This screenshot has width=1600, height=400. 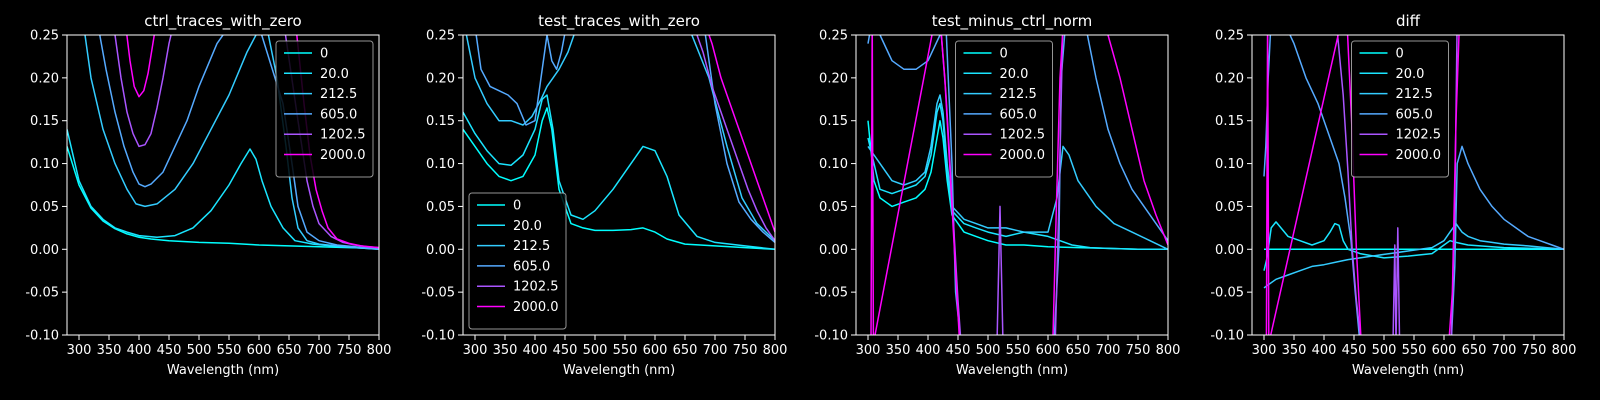 What do you see at coordinates (1012, 21) in the screenshot?
I see `chart-title: test_minus_ctrl_norm` at bounding box center [1012, 21].